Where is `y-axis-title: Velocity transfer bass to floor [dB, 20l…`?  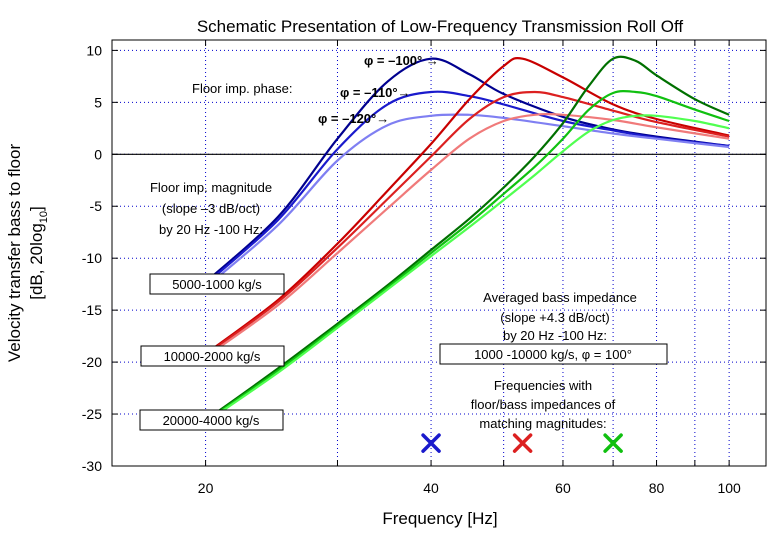
y-axis-title: Velocity transfer bass to floor [dB, 20l… is located at coordinates (27, 253).